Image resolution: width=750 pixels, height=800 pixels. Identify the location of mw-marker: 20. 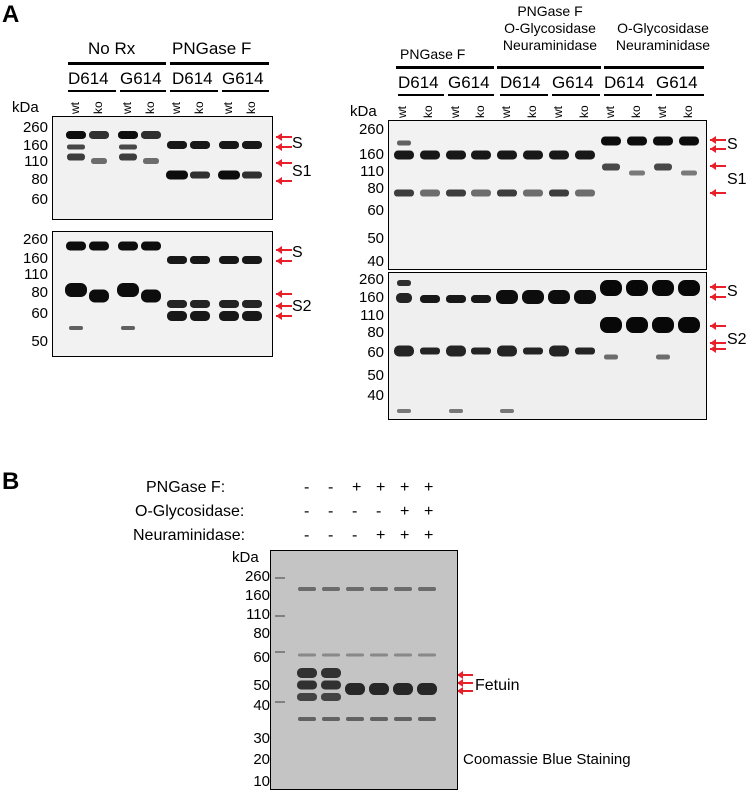
(261, 759).